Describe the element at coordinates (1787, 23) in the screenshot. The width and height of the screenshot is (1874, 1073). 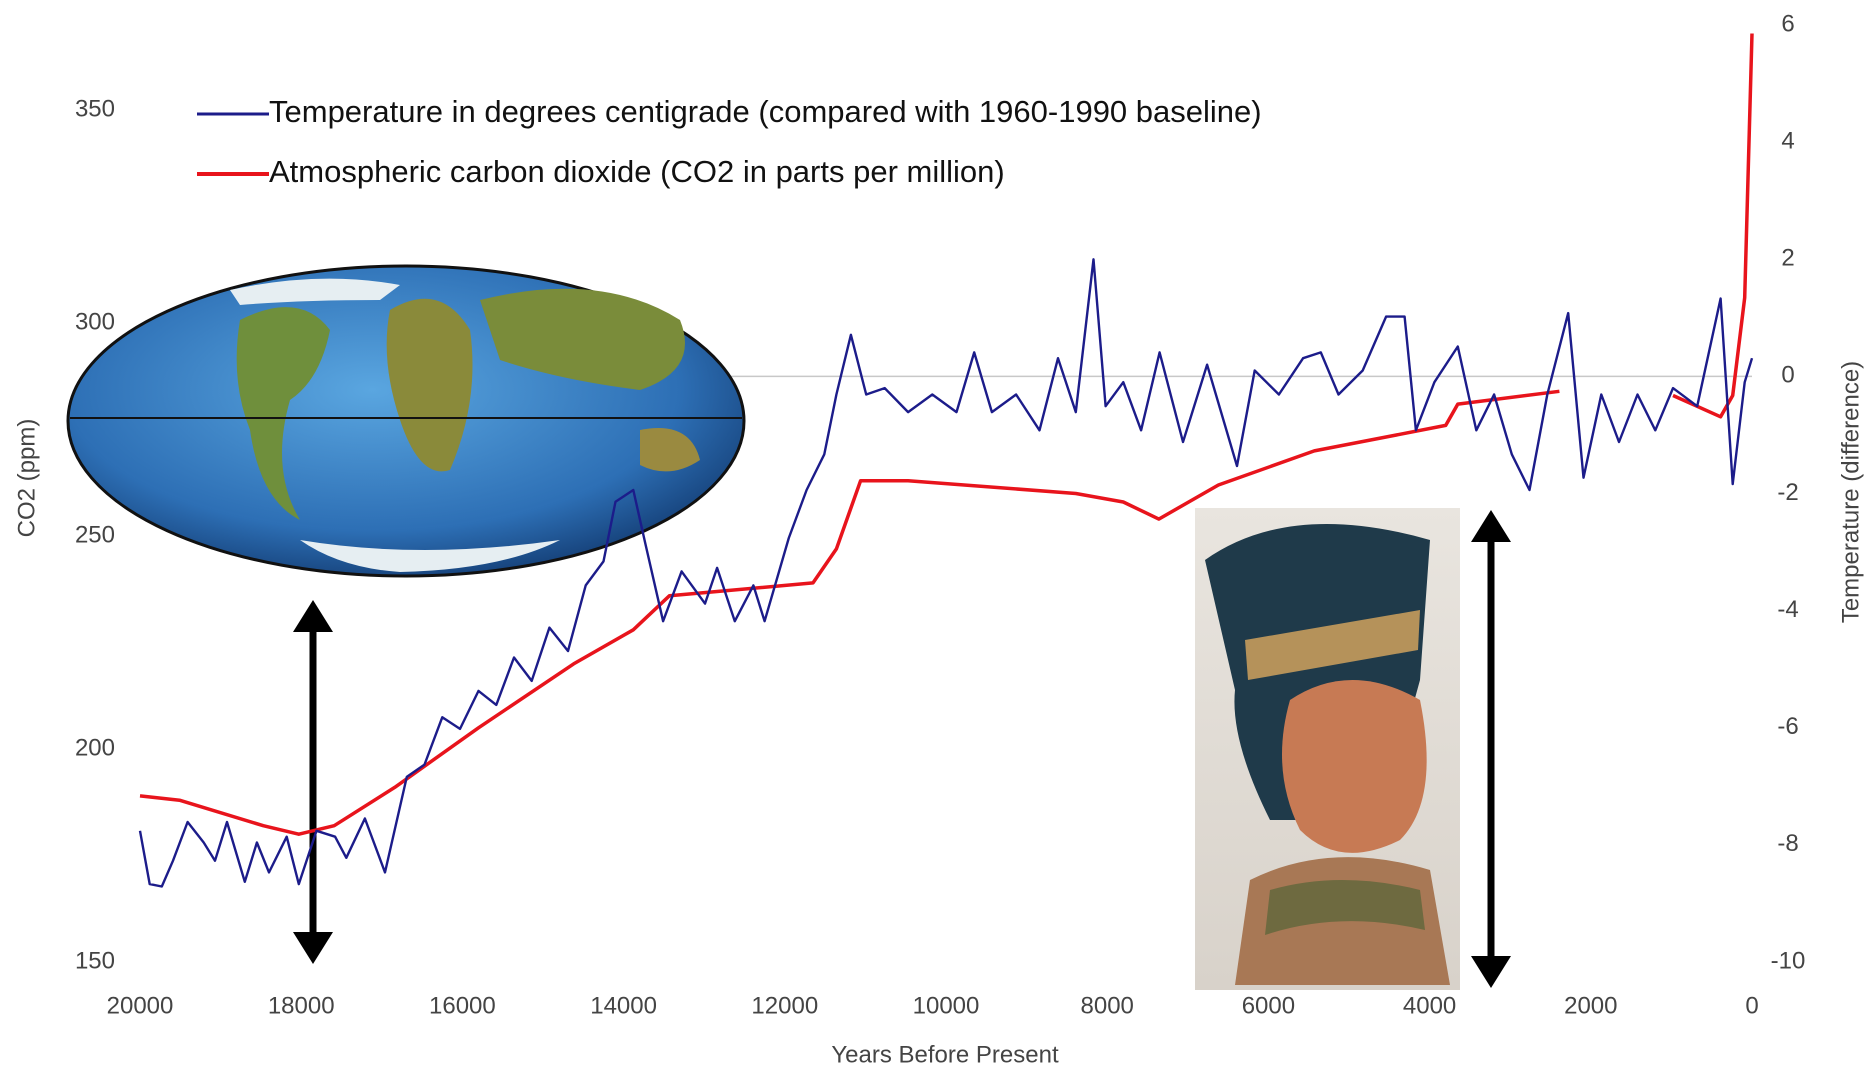
I see `y2-tick-label: 6` at that location.